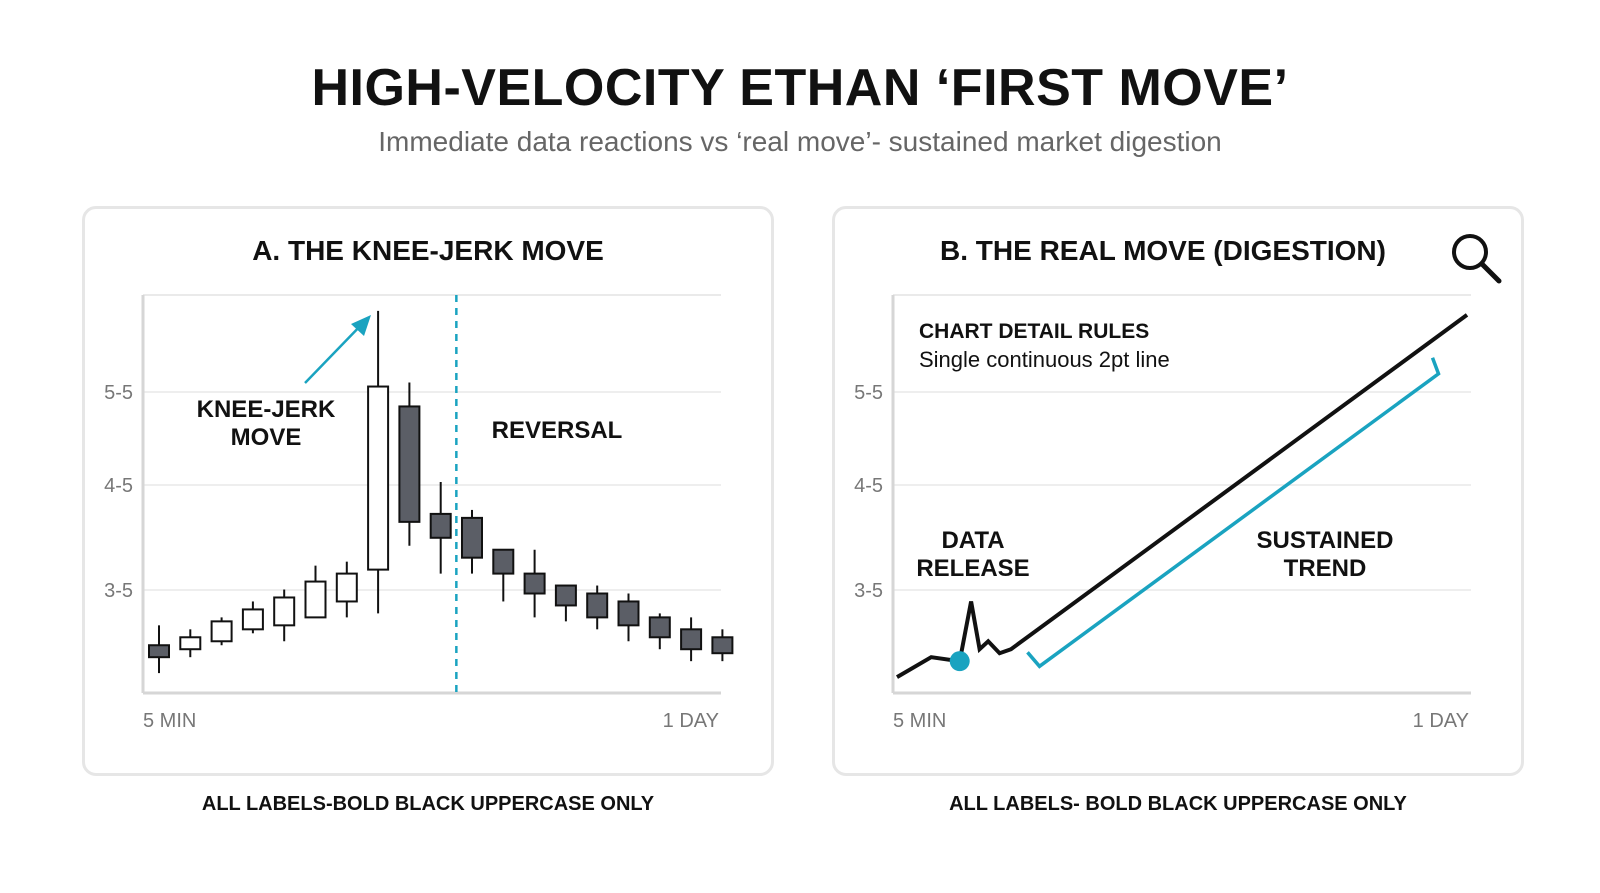 The width and height of the screenshot is (1600, 893). I want to click on knee-jerk-arrow-head, so click(361, 325).